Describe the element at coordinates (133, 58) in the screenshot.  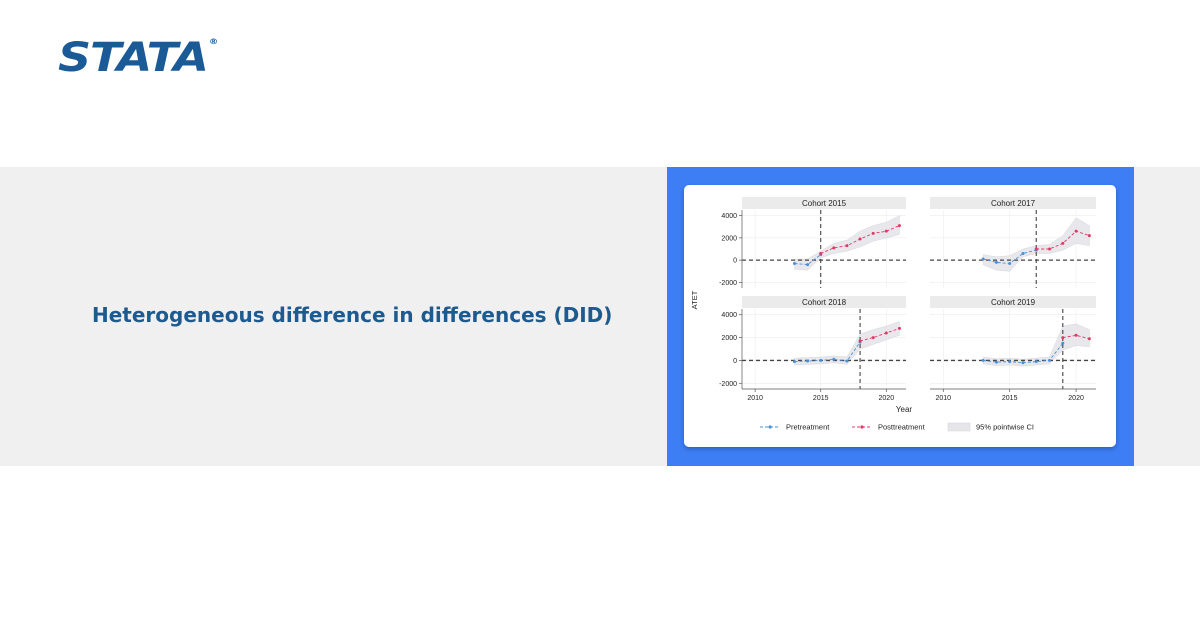
I see `logo-text: STATA` at that location.